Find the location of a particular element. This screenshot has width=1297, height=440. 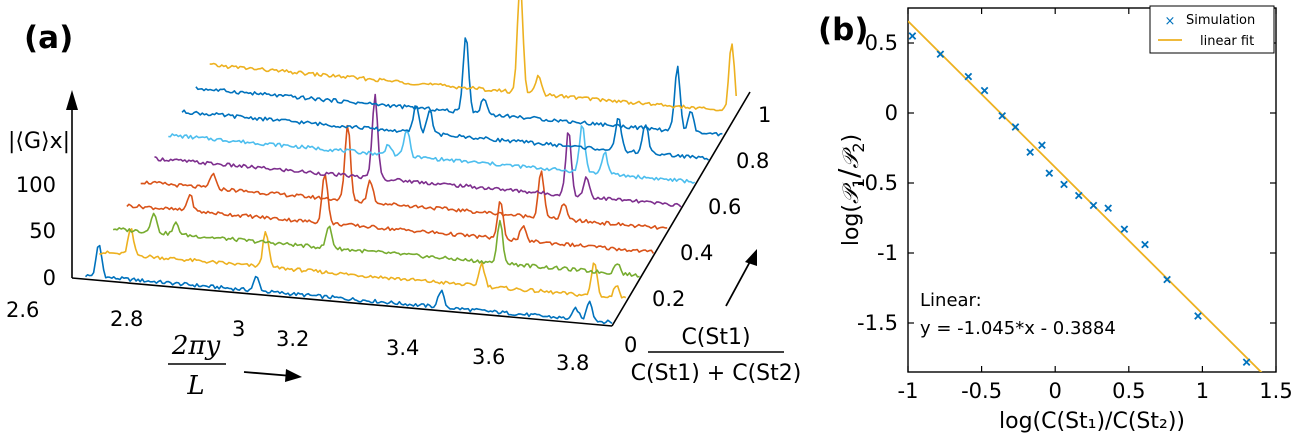

y-label-sub2: 2 is located at coordinates (858, 147).